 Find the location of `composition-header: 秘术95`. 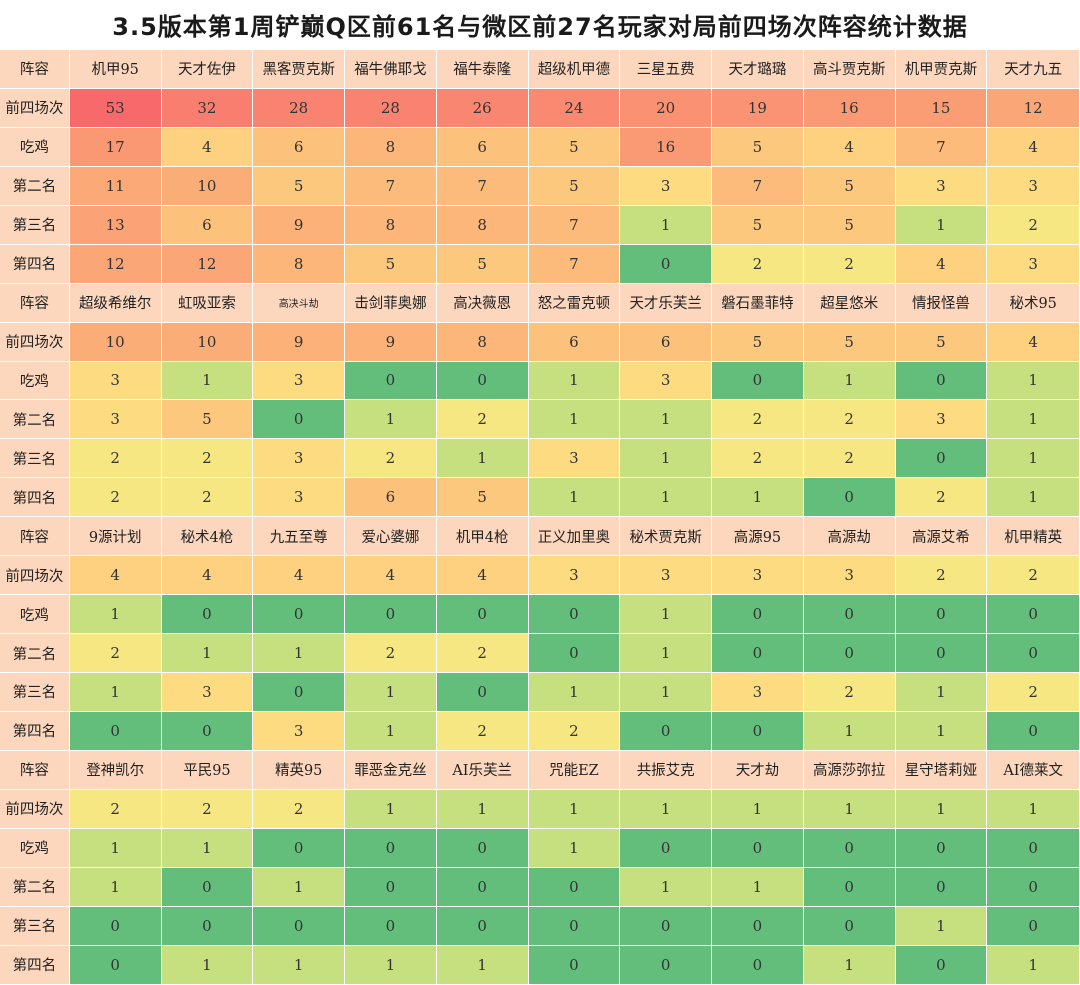

composition-header: 秘术95 is located at coordinates (1033, 303).